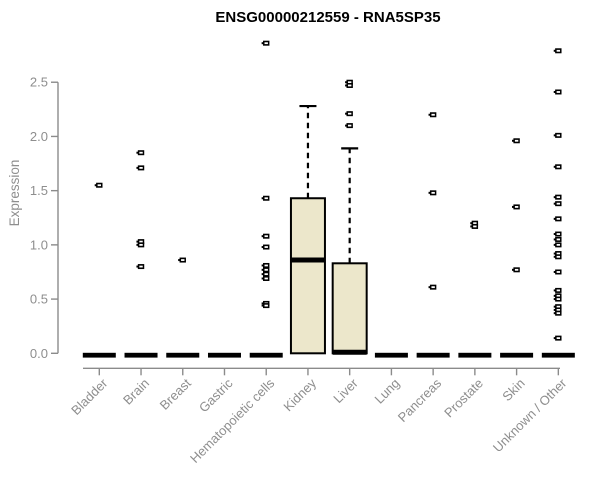  Describe the element at coordinates (136, 392) in the screenshot. I see `x-category-label: Brain` at that location.